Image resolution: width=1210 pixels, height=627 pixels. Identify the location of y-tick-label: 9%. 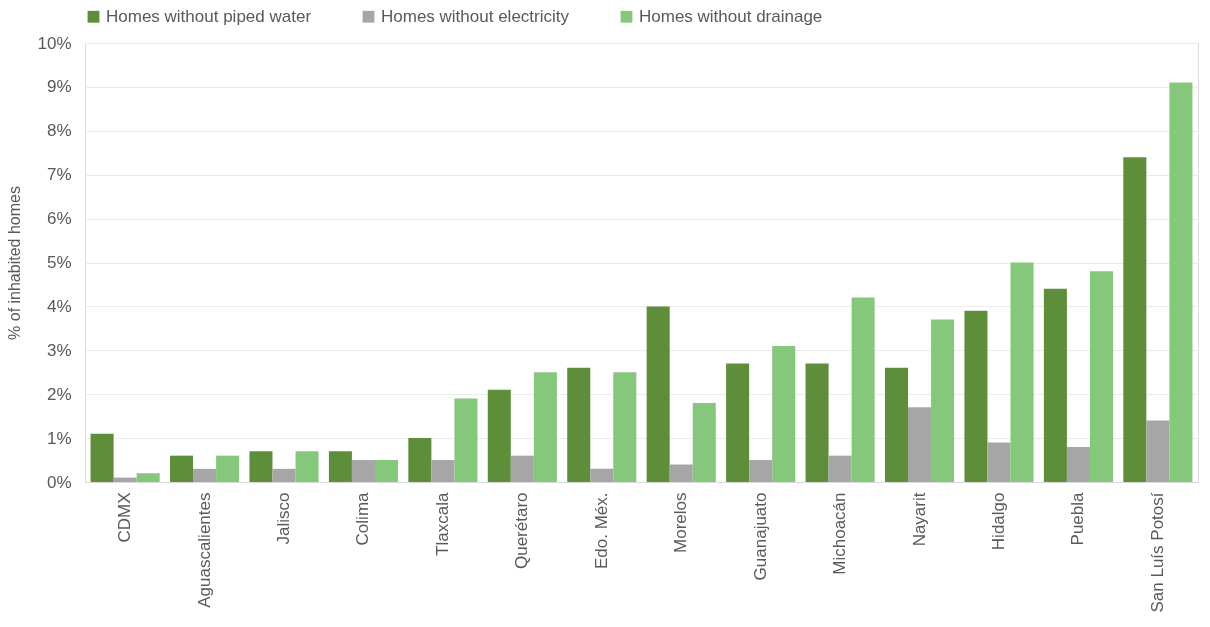
(59, 87).